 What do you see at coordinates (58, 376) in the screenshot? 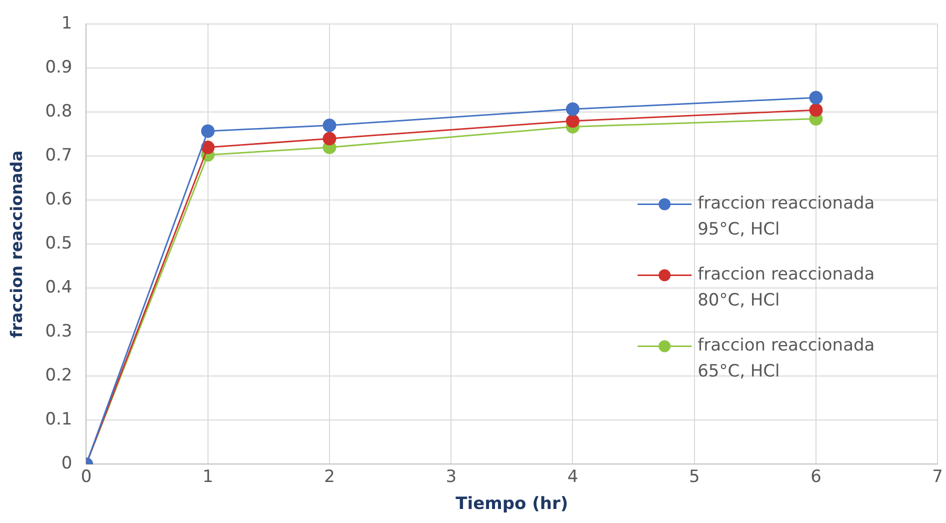
I see `y-tick-label: 0.2` at bounding box center [58, 376].